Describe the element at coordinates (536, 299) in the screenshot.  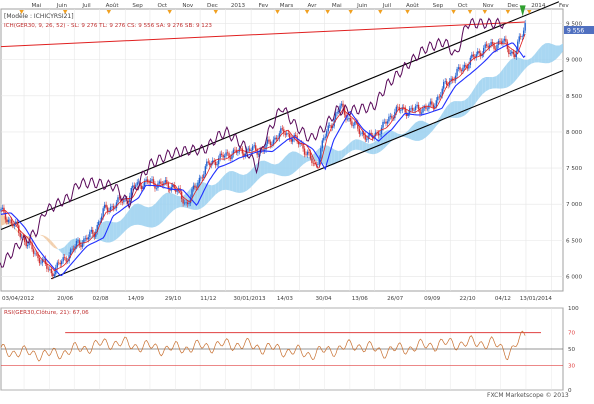
I see `date-label: 13/01/2014` at that location.